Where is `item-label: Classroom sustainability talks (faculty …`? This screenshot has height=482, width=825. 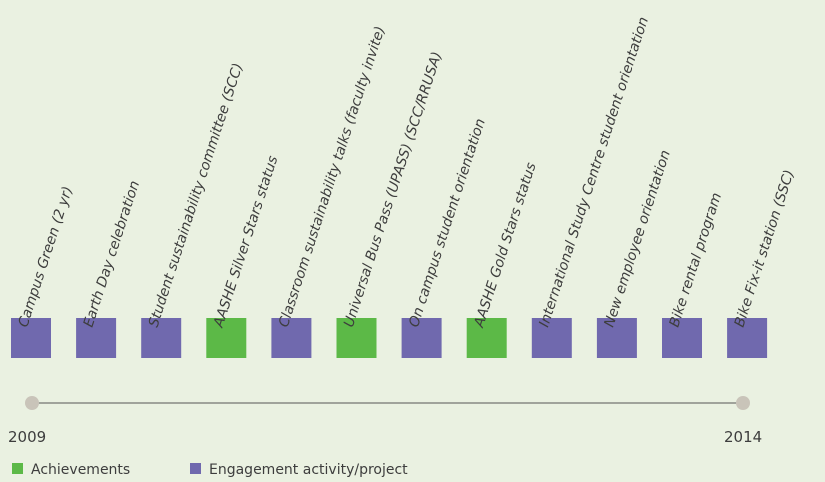 item-label: Classroom sustainability talks (faculty … is located at coordinates (332, 176).